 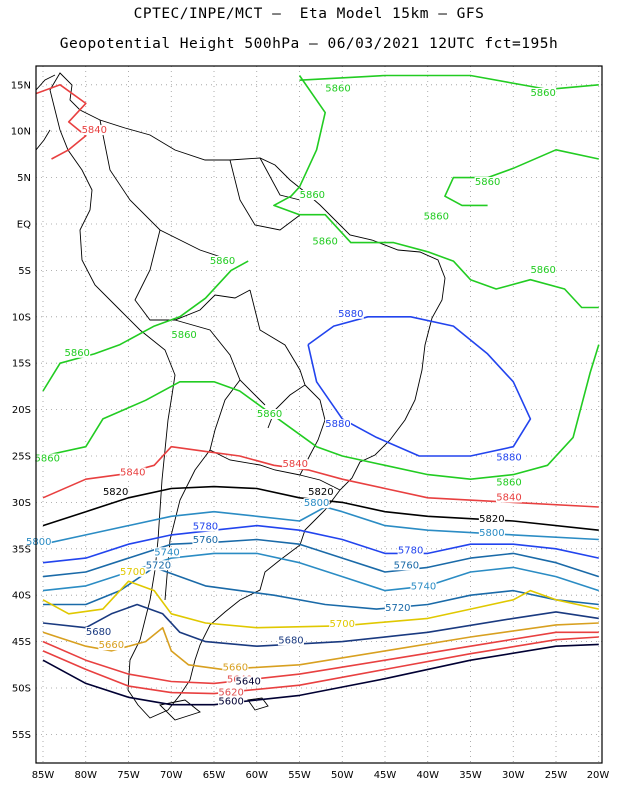 I want to click on lat-tick-label: 55S, so click(x=21, y=735).